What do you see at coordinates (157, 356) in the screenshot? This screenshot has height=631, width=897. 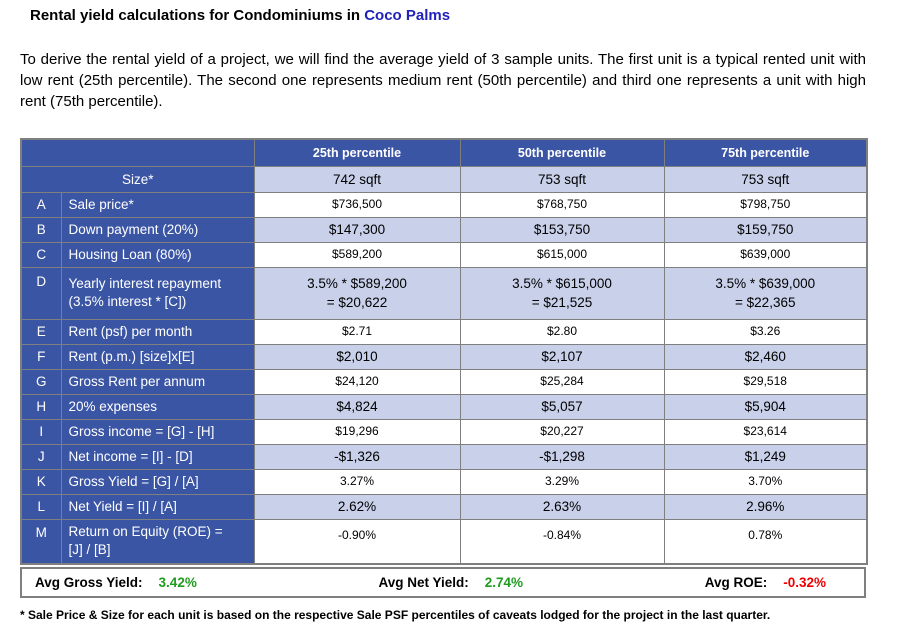 I see `row-label: Rent (p.m.) [size]x[E]` at bounding box center [157, 356].